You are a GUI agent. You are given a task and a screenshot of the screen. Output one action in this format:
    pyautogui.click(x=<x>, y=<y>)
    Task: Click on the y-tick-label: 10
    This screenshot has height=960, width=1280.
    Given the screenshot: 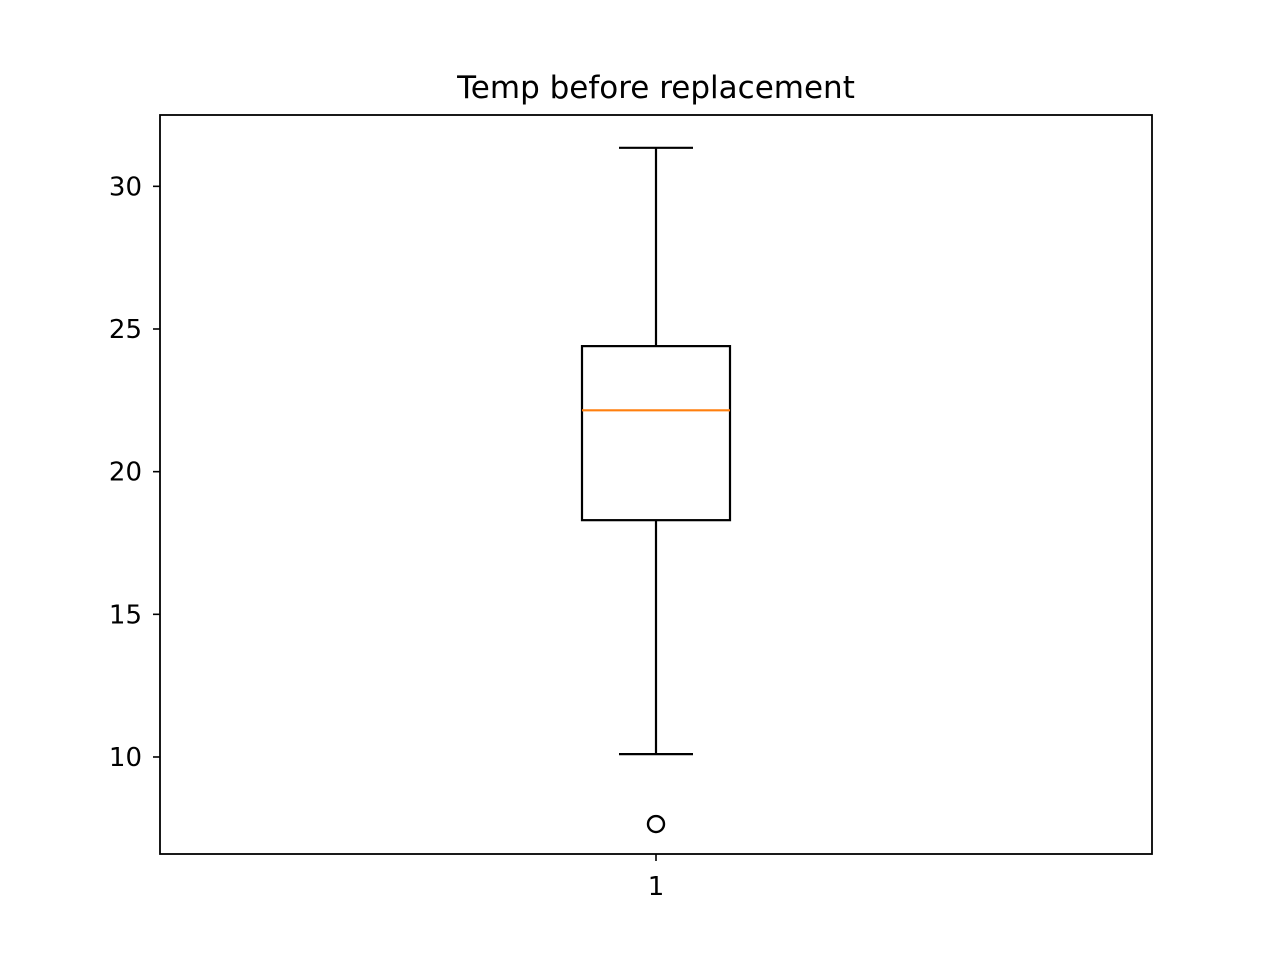 What is the action you would take?
    pyautogui.click(x=125, y=758)
    